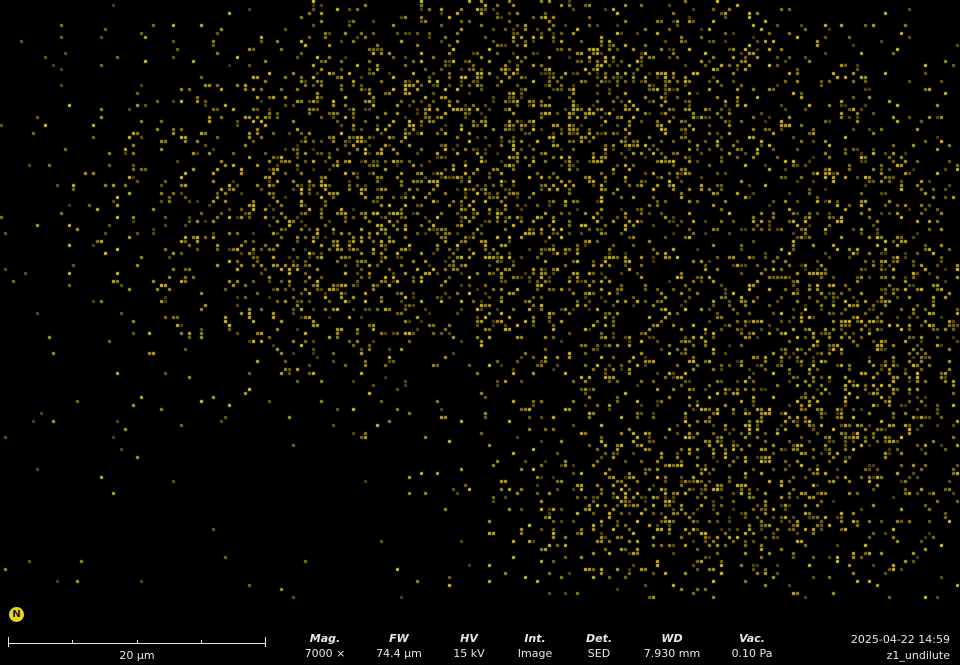 Image resolution: width=960 pixels, height=665 pixels. I want to click on sample-name: z1_undilute, so click(918, 655).